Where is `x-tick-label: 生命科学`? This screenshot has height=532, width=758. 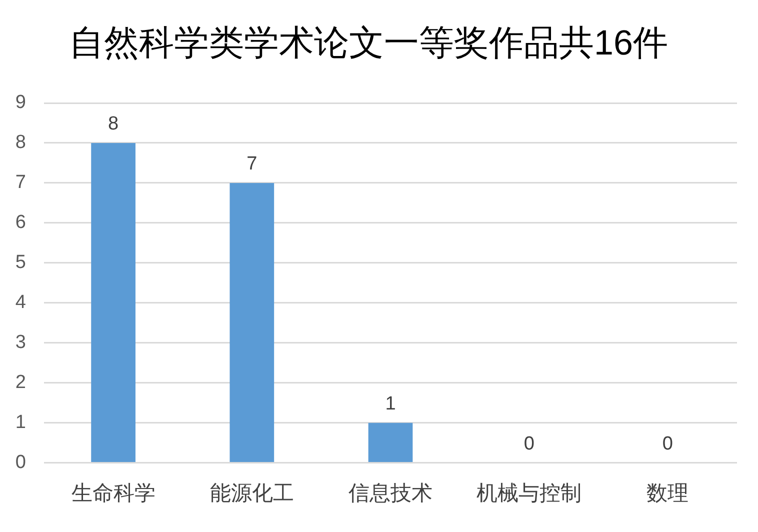 x-tick-label: 生命科学 is located at coordinates (113, 494).